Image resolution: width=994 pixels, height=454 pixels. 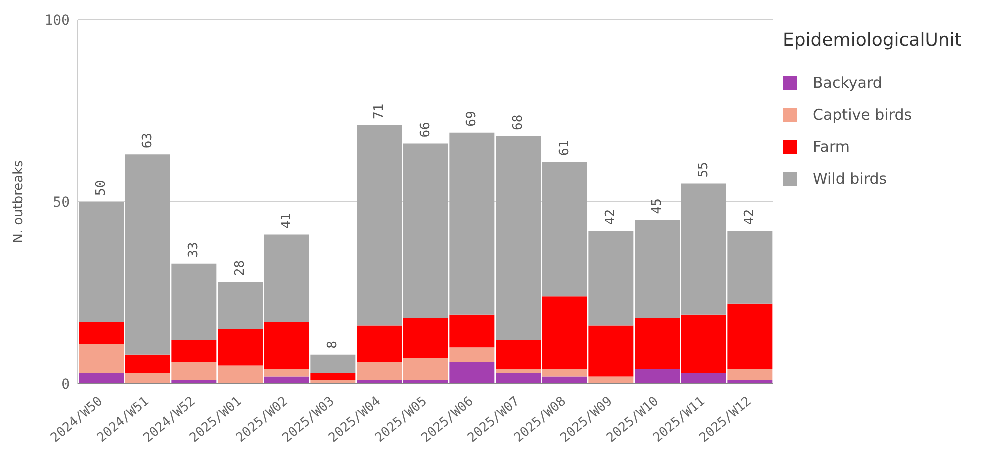 What do you see at coordinates (426, 130) in the screenshot?
I see `total-label: 66` at bounding box center [426, 130].